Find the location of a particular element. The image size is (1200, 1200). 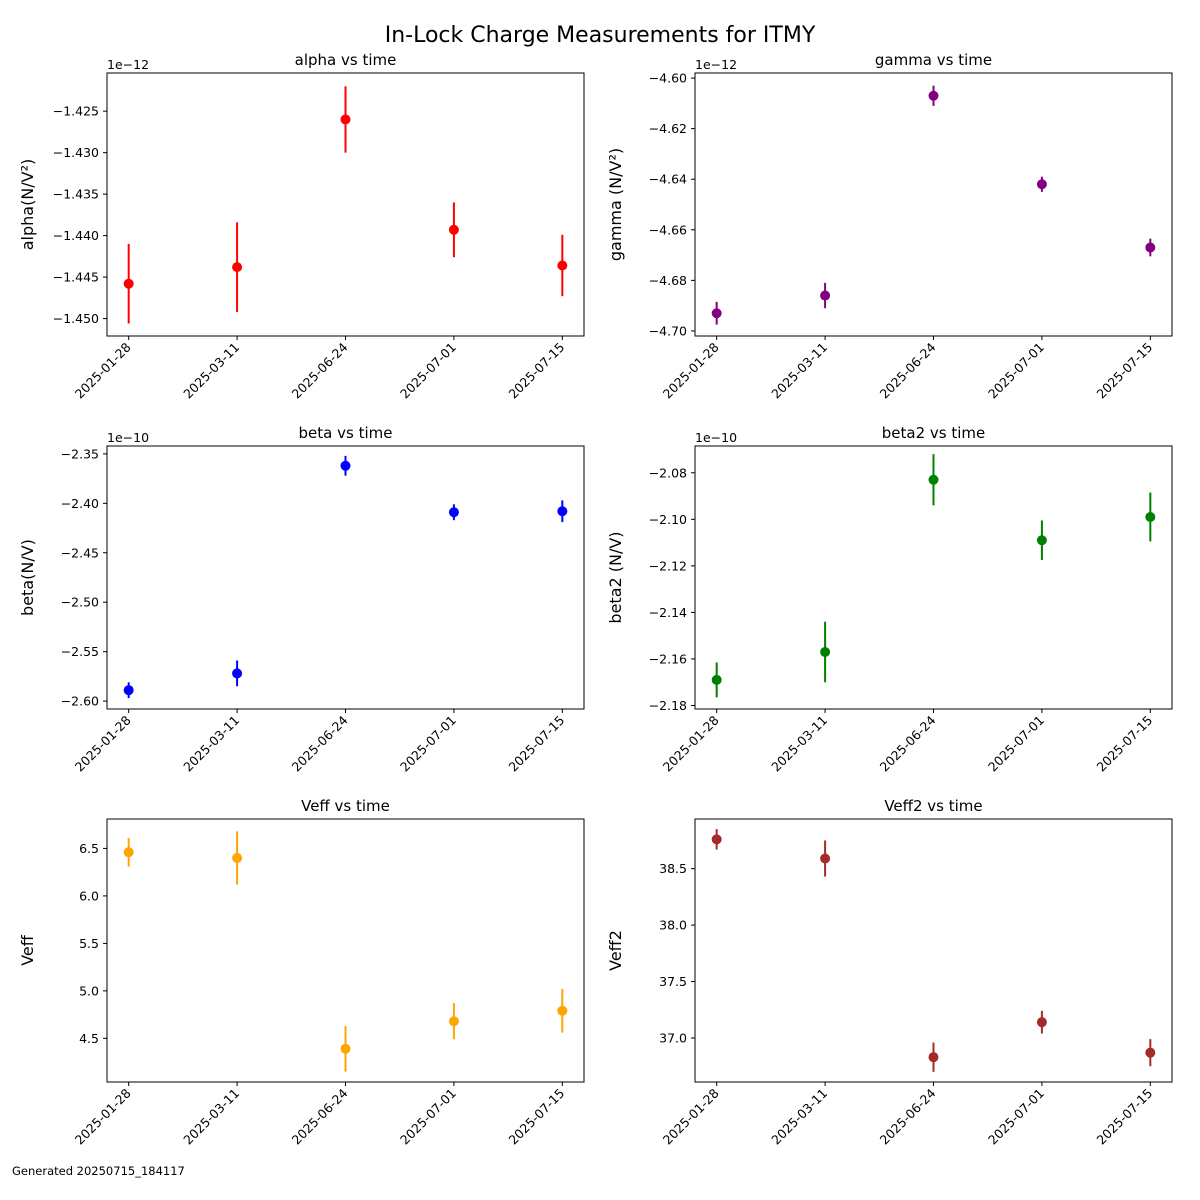

y-axis-label: beta(N/V) is located at coordinates (27, 577).